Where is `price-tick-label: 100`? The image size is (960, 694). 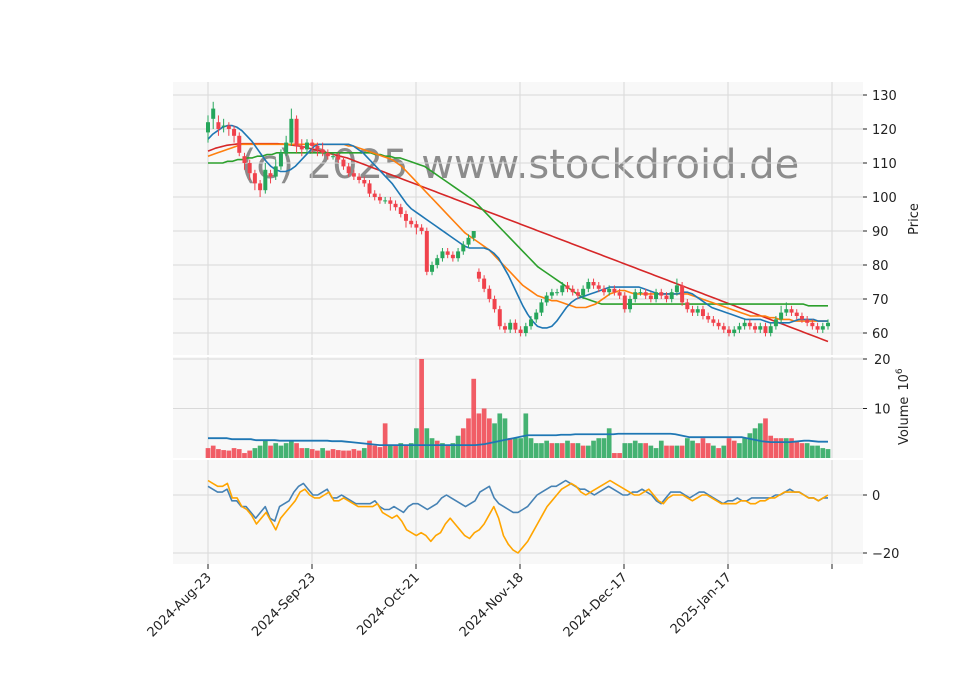
price-tick-label: 100 is located at coordinates (884, 198).